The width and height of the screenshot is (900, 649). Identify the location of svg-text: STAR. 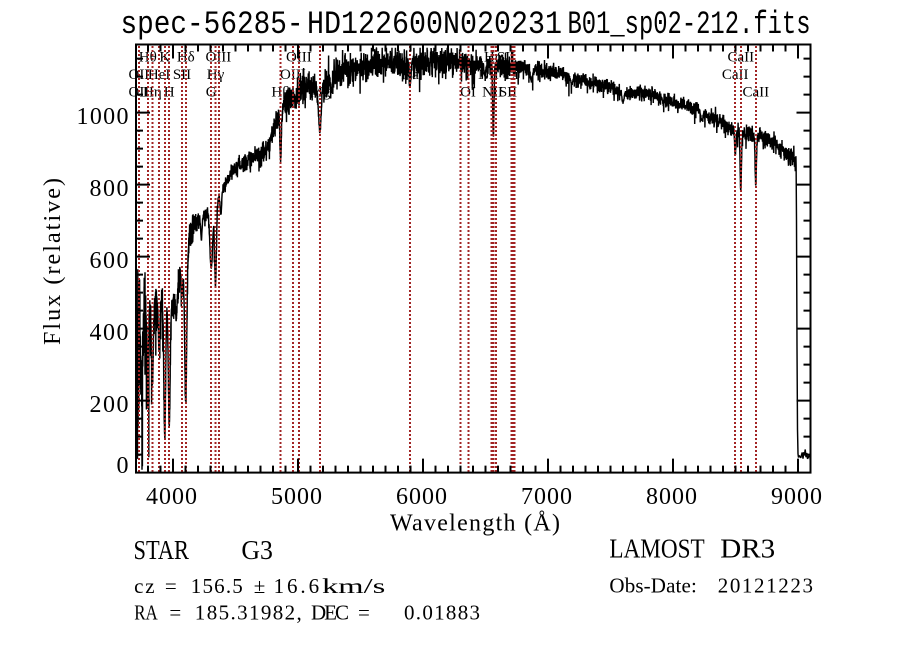
(161, 550).